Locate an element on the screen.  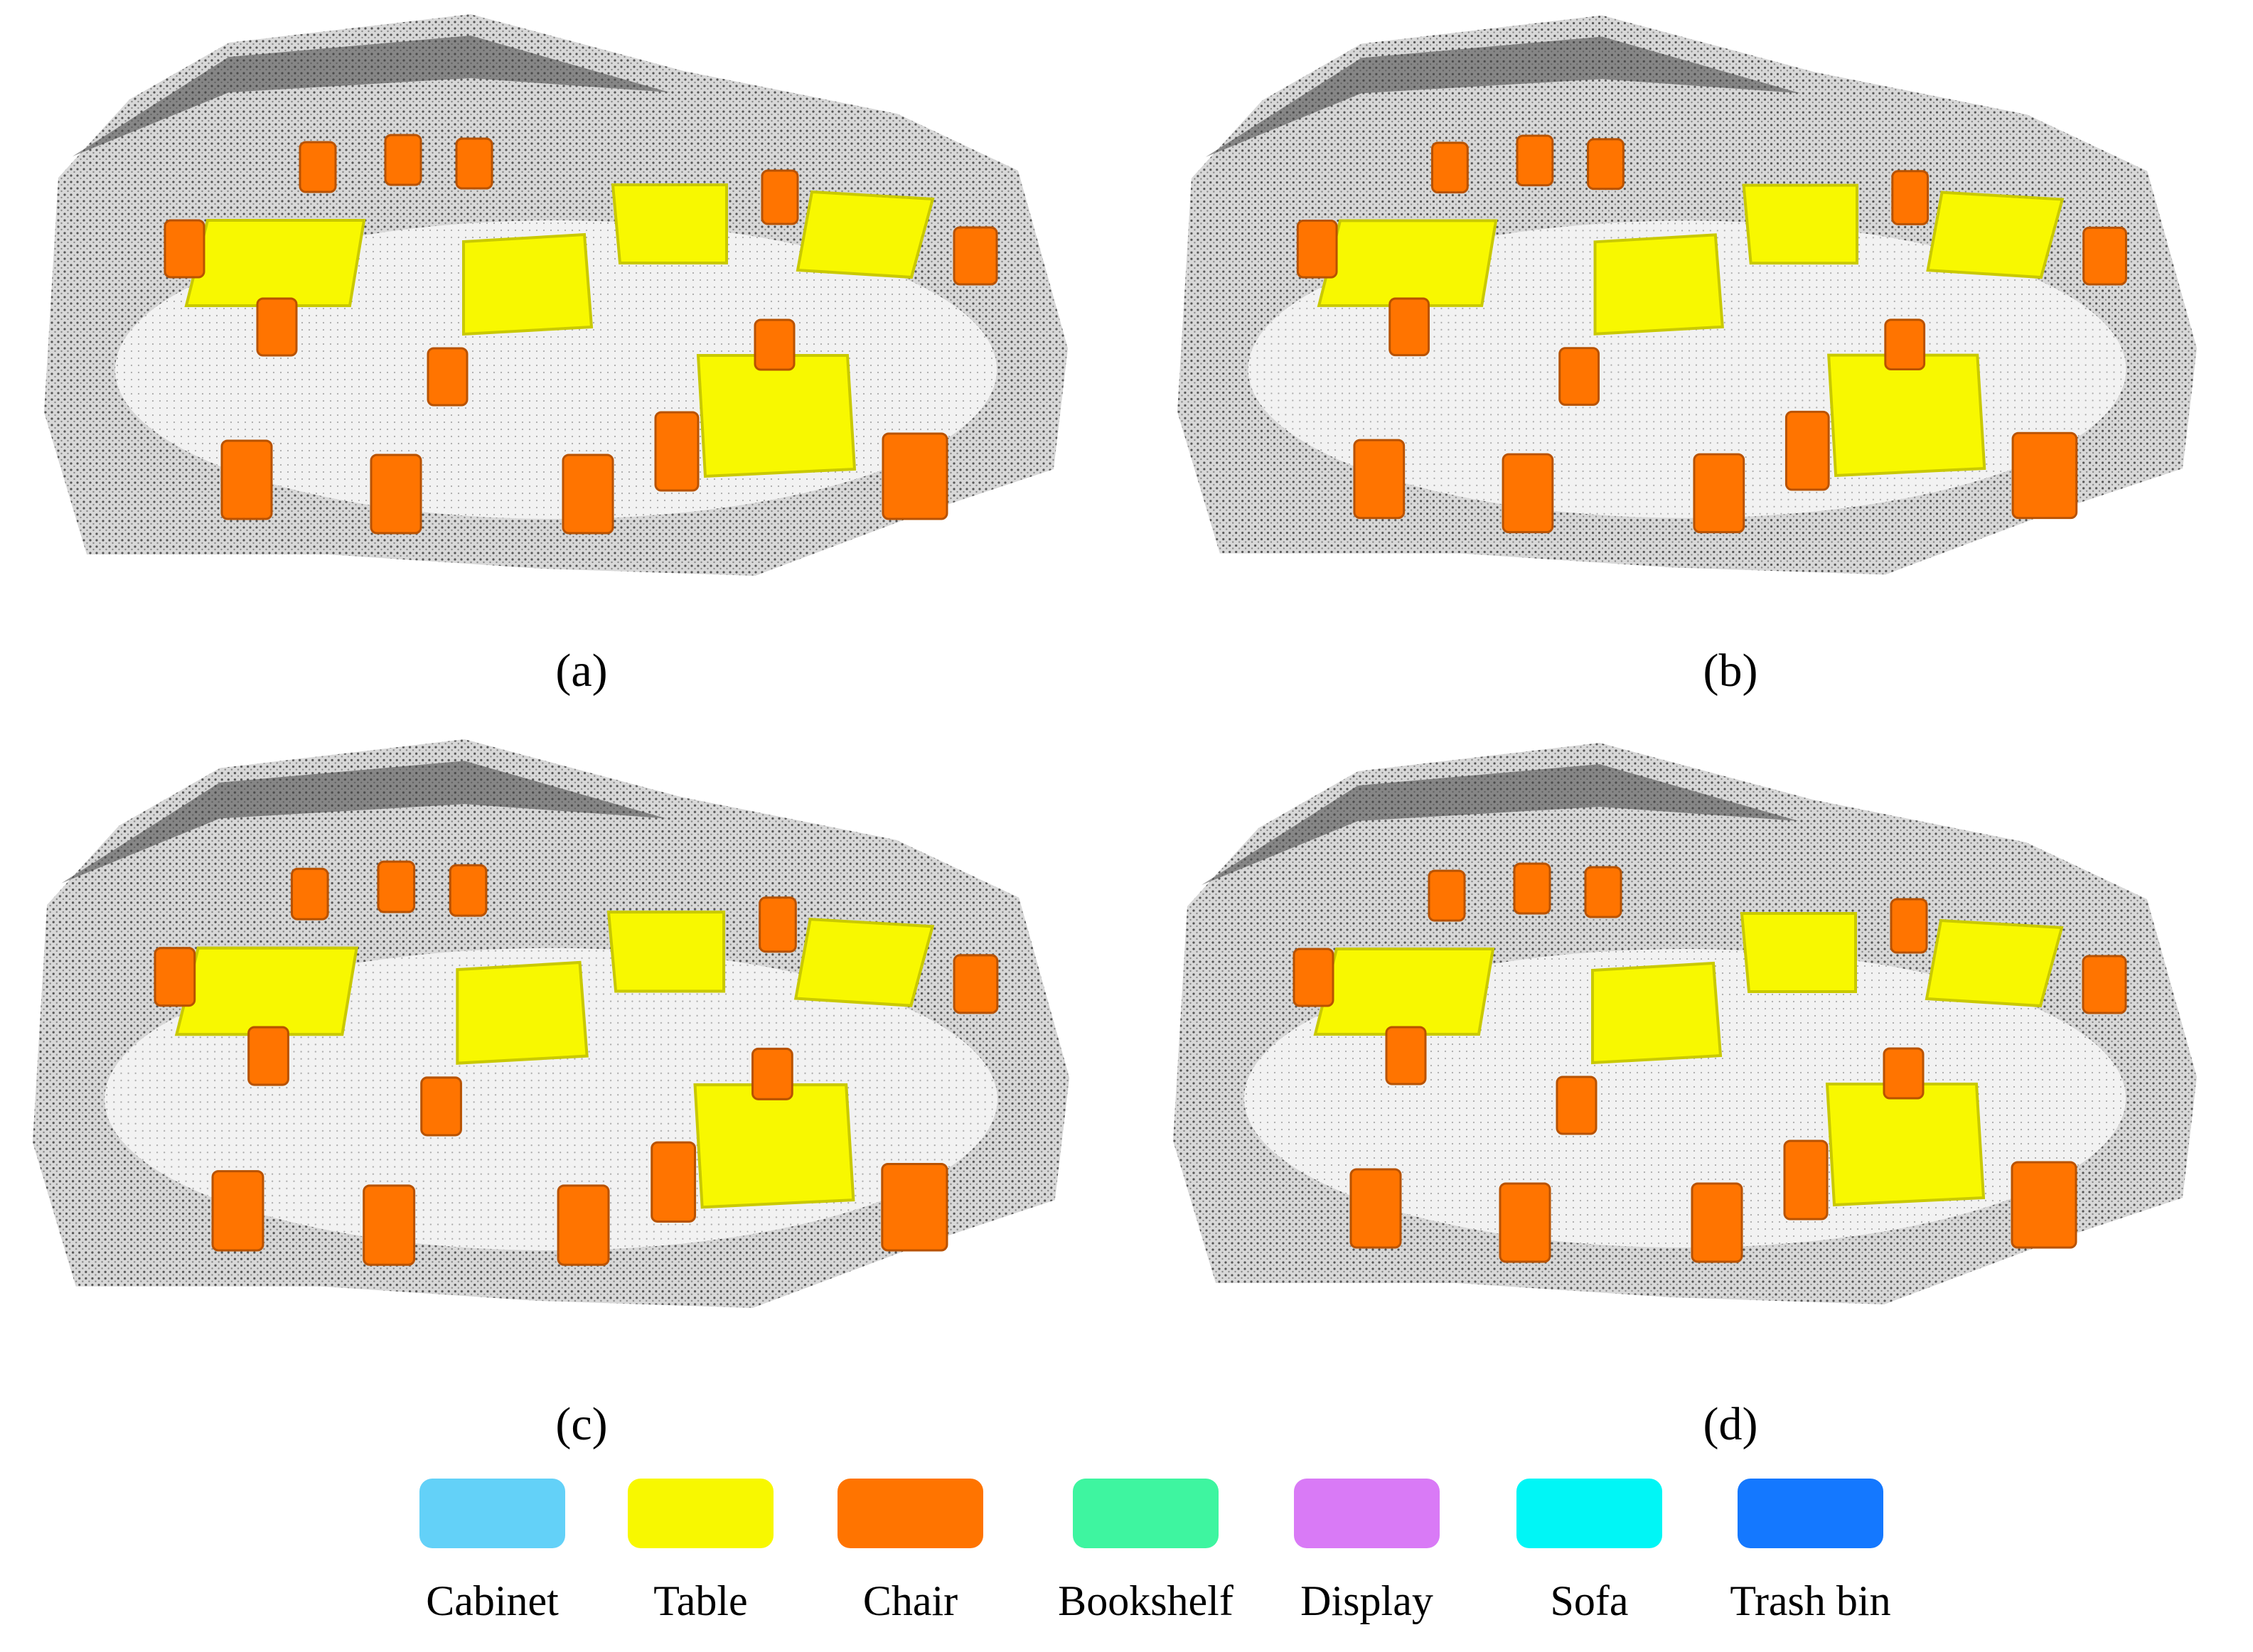
panel-label: (a) is located at coordinates (581, 671).